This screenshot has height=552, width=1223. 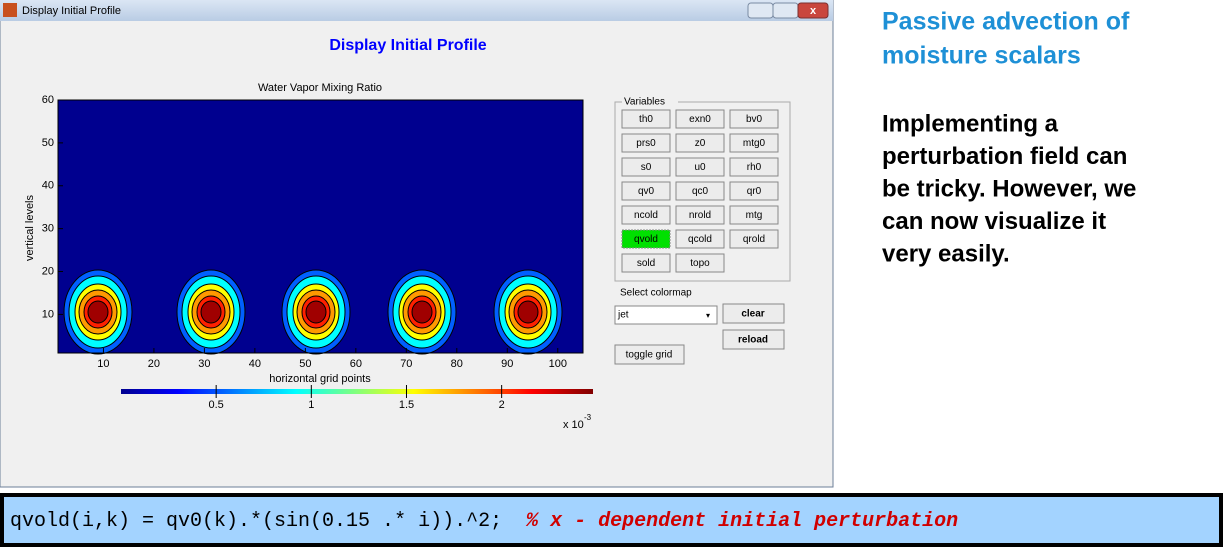 What do you see at coordinates (10, 10) in the screenshot?
I see `app-icon` at bounding box center [10, 10].